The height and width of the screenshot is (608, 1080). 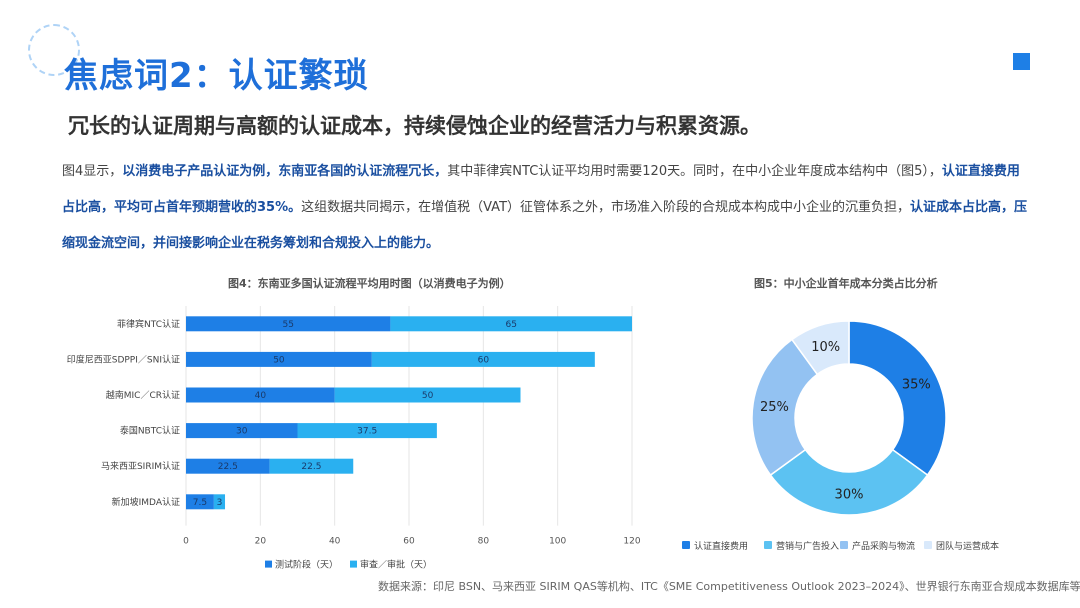 I want to click on x-tick-label: 100, so click(x=557, y=542).